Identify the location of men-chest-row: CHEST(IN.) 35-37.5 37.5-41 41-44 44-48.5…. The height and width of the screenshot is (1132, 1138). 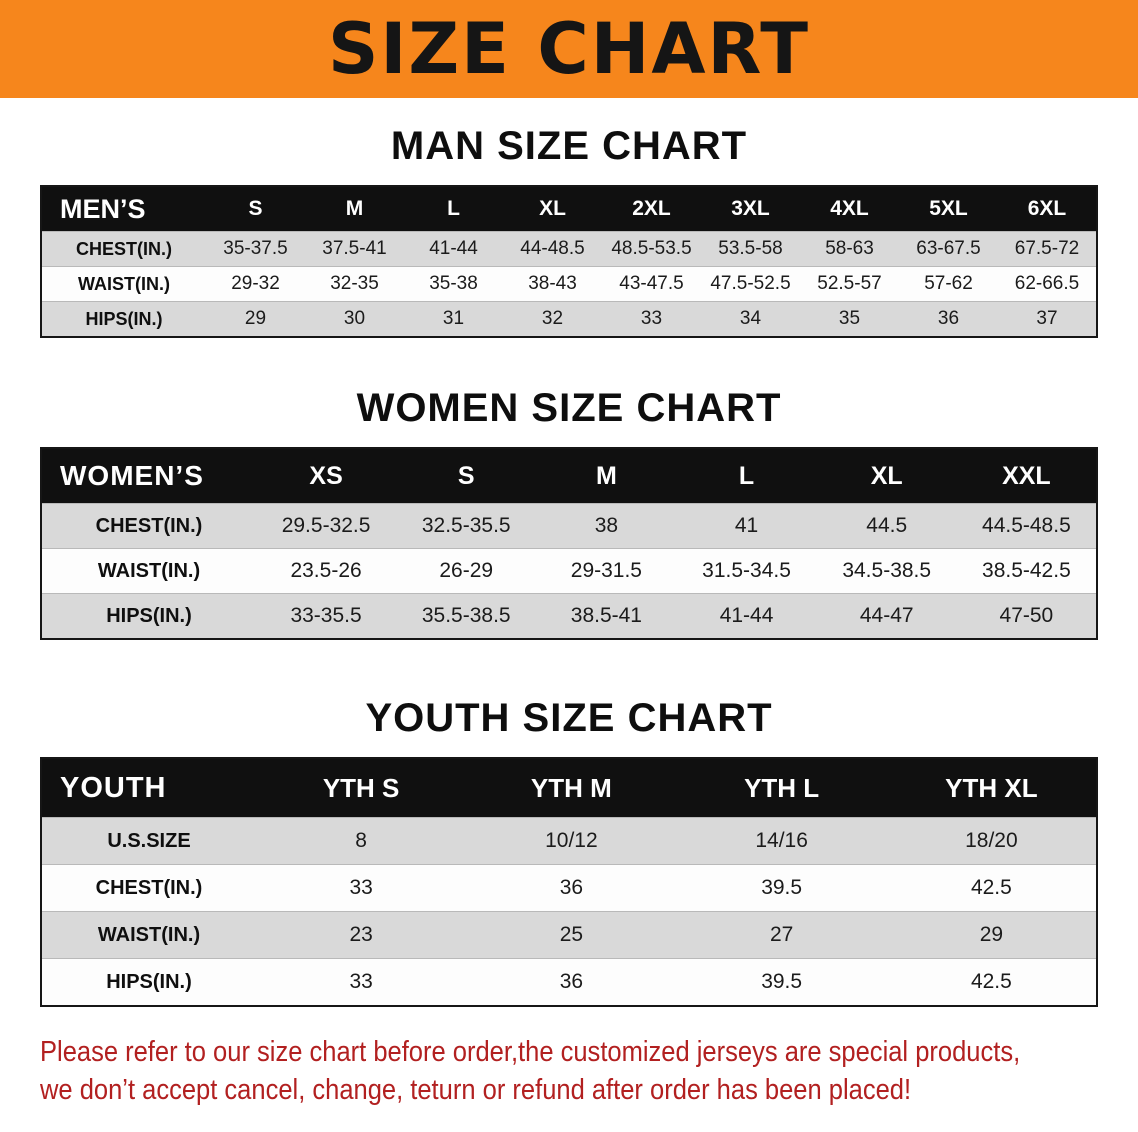
(569, 249).